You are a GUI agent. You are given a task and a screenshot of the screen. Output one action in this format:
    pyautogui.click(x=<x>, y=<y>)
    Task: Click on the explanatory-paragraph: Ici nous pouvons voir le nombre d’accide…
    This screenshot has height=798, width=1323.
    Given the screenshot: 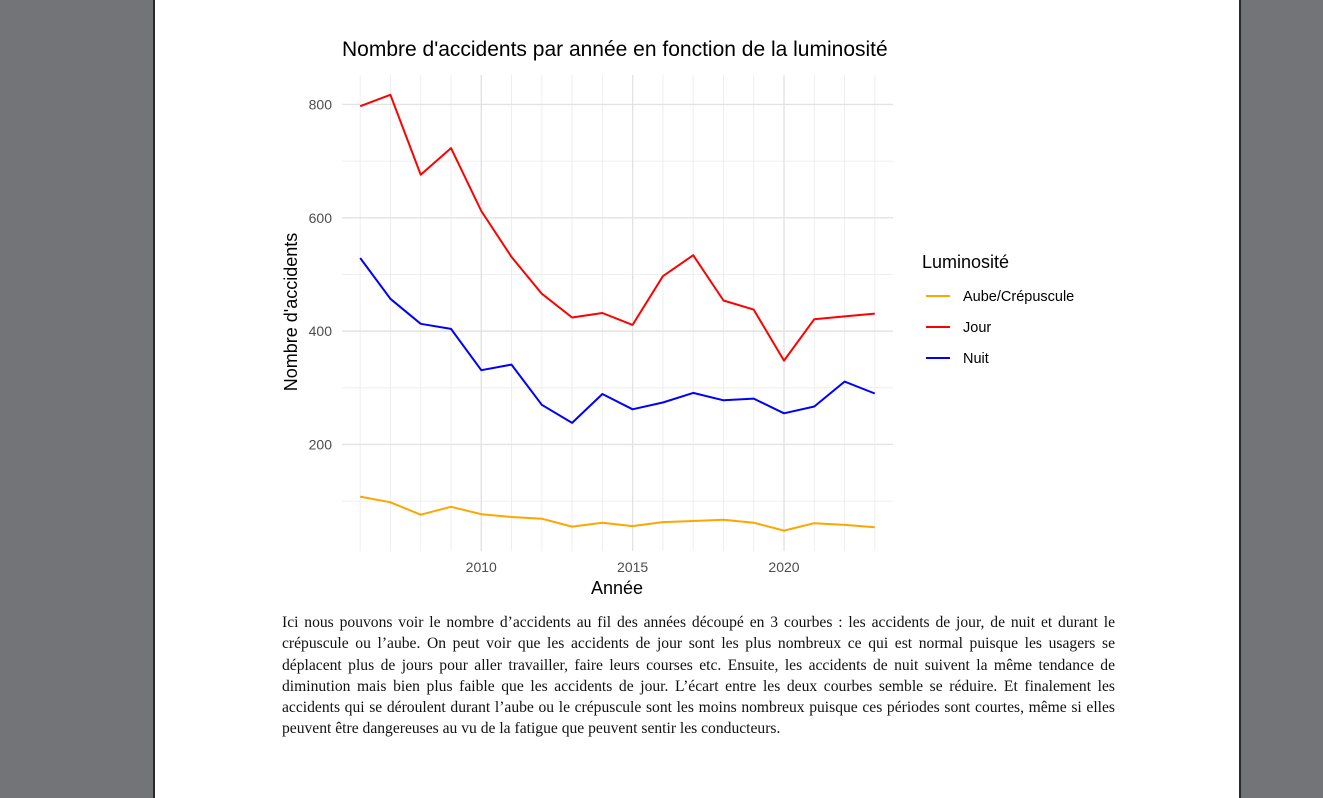 What is the action you would take?
    pyautogui.click(x=698, y=676)
    